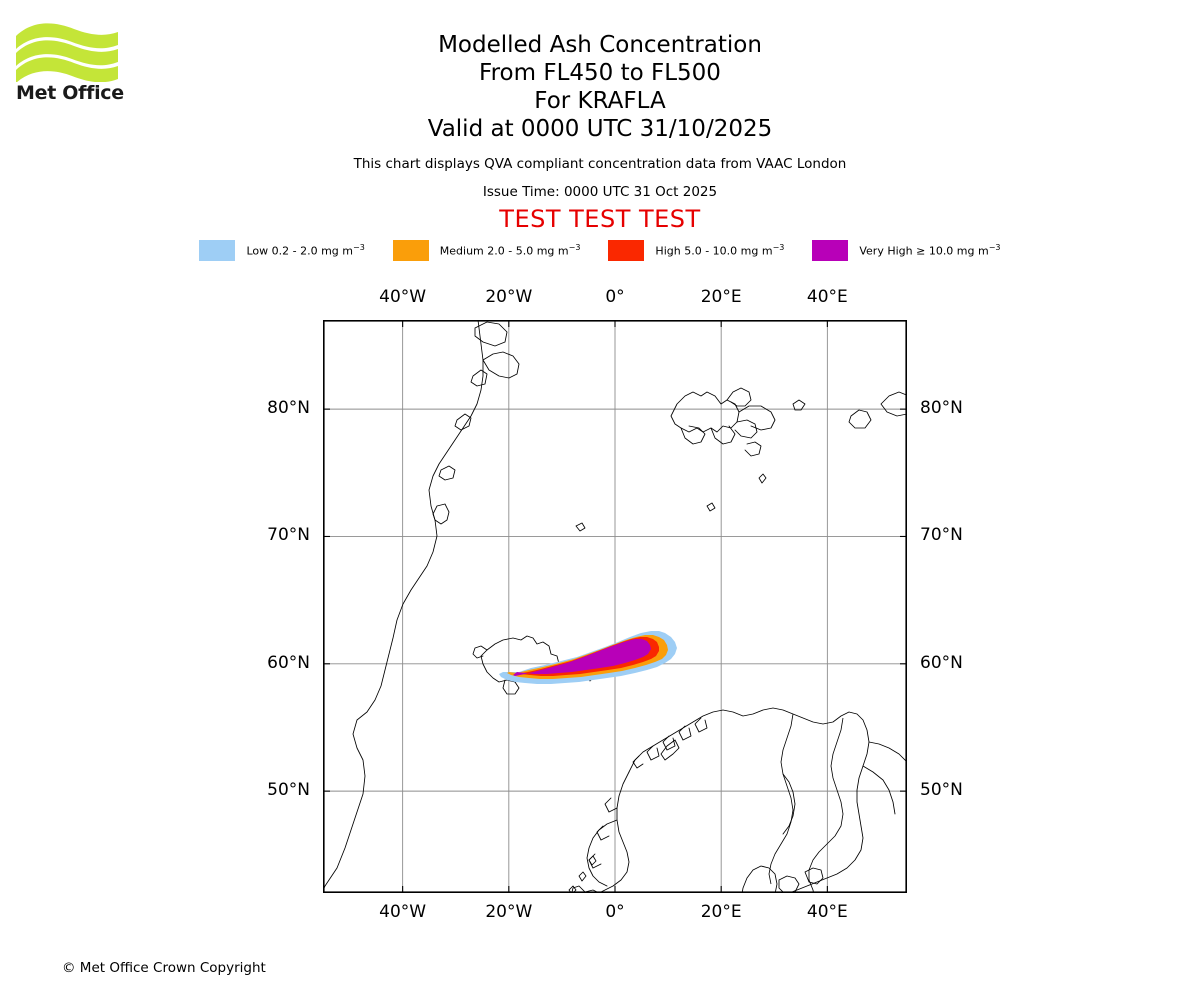 This screenshot has width=1200, height=1000. Describe the element at coordinates (288, 662) in the screenshot. I see `lat-label-left-60°N: 60°N` at that location.